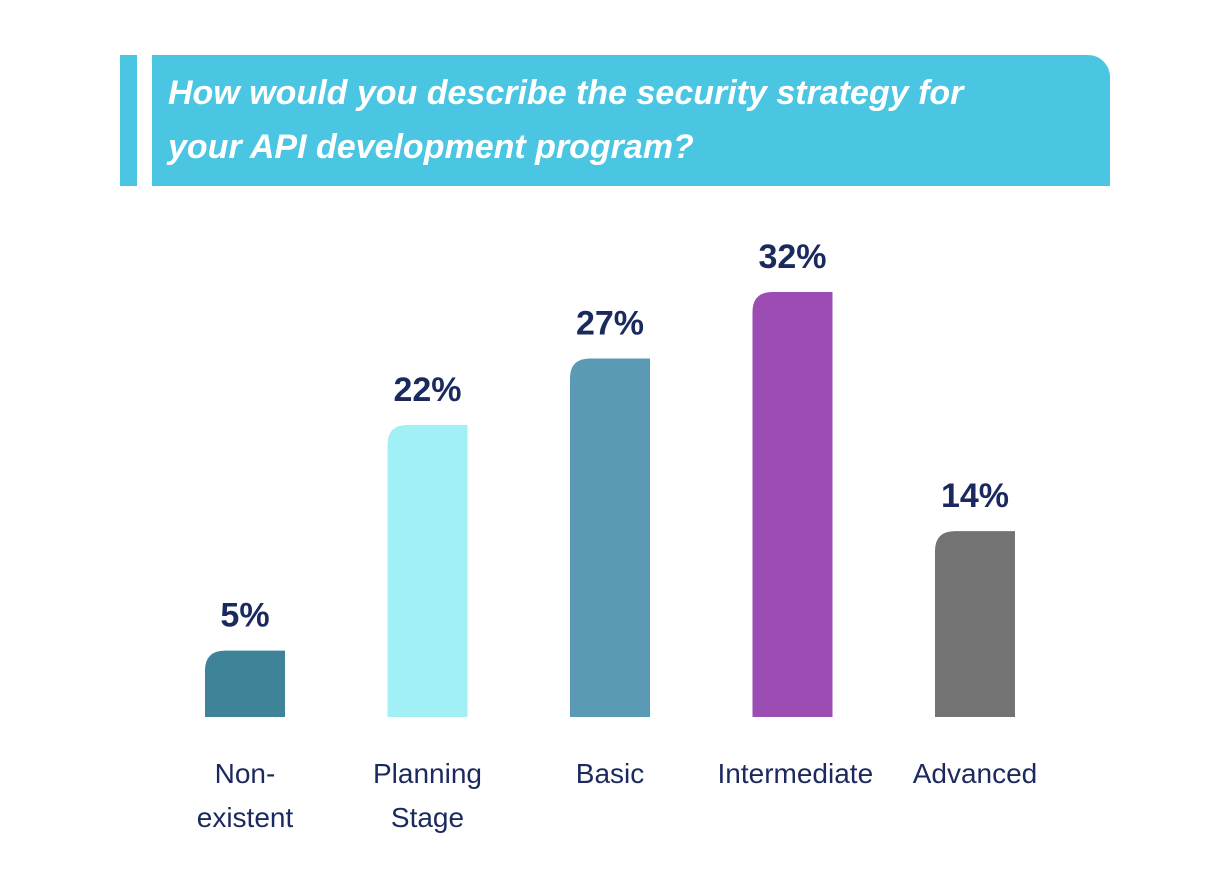 The width and height of the screenshot is (1229, 896). I want to click on value-label: 22%, so click(427, 390).